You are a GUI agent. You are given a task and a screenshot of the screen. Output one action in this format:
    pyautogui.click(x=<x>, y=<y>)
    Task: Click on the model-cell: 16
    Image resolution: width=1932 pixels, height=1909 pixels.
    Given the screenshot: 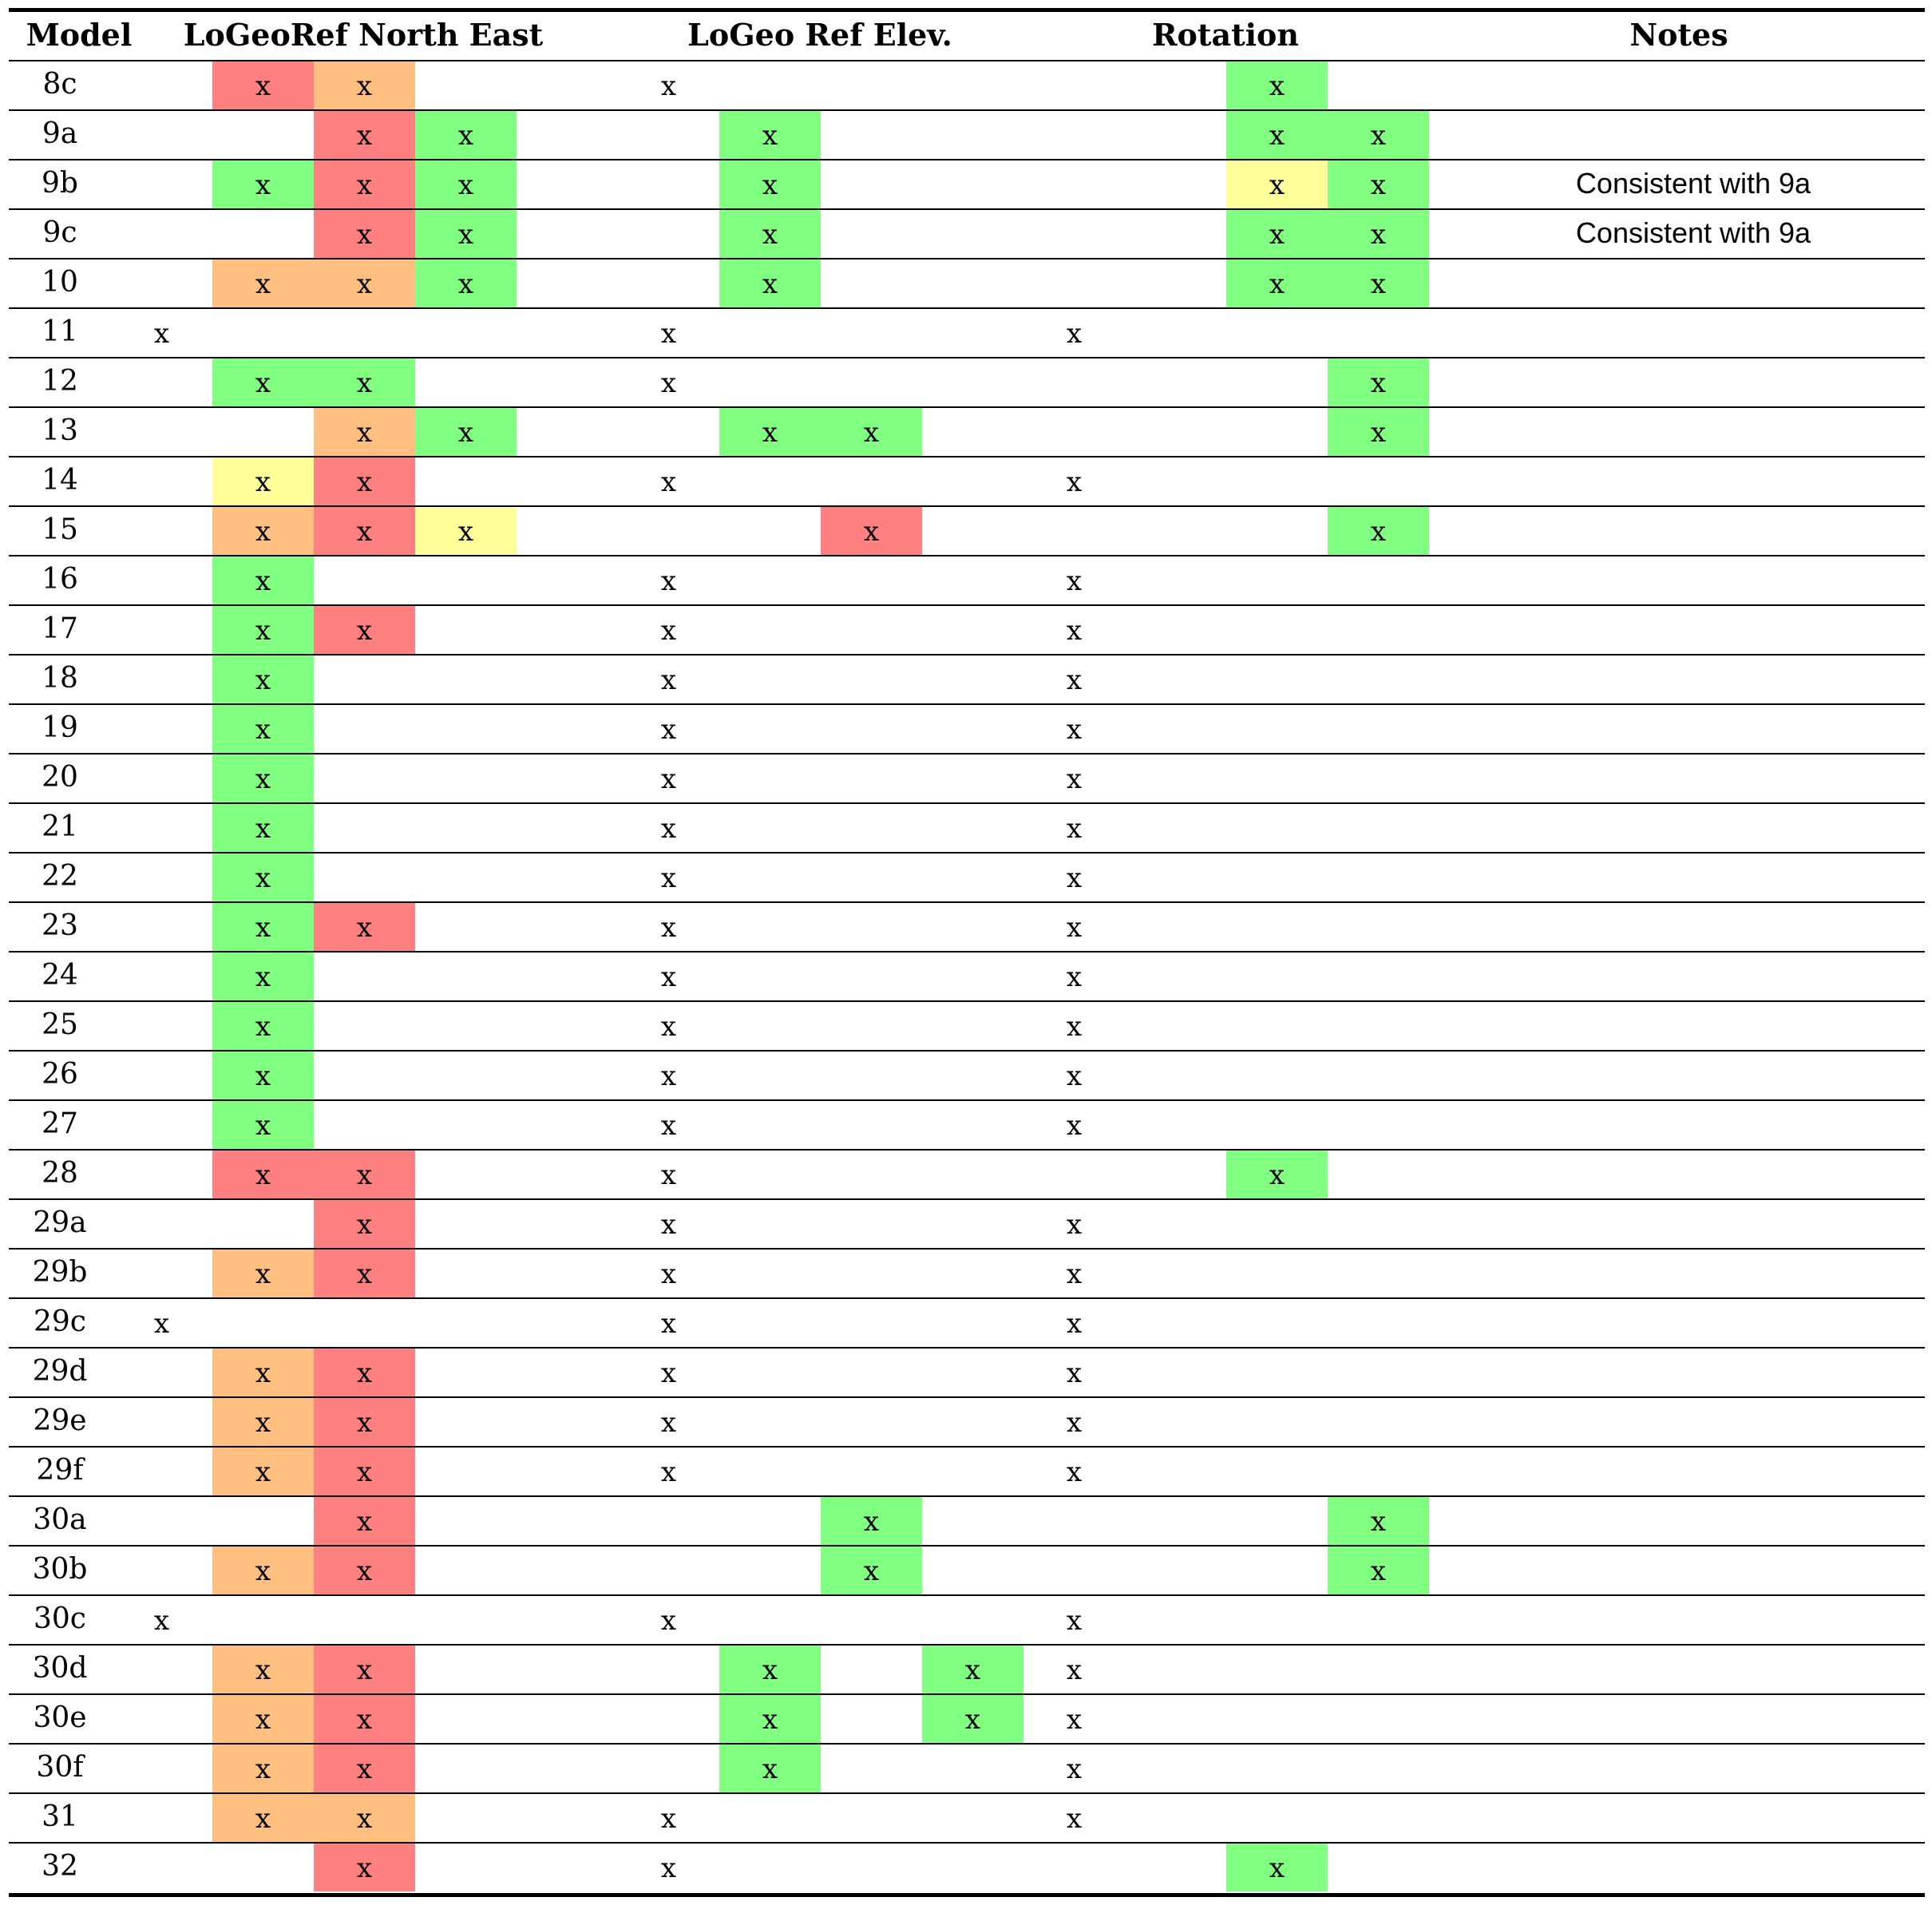 What is the action you would take?
    pyautogui.click(x=60, y=579)
    